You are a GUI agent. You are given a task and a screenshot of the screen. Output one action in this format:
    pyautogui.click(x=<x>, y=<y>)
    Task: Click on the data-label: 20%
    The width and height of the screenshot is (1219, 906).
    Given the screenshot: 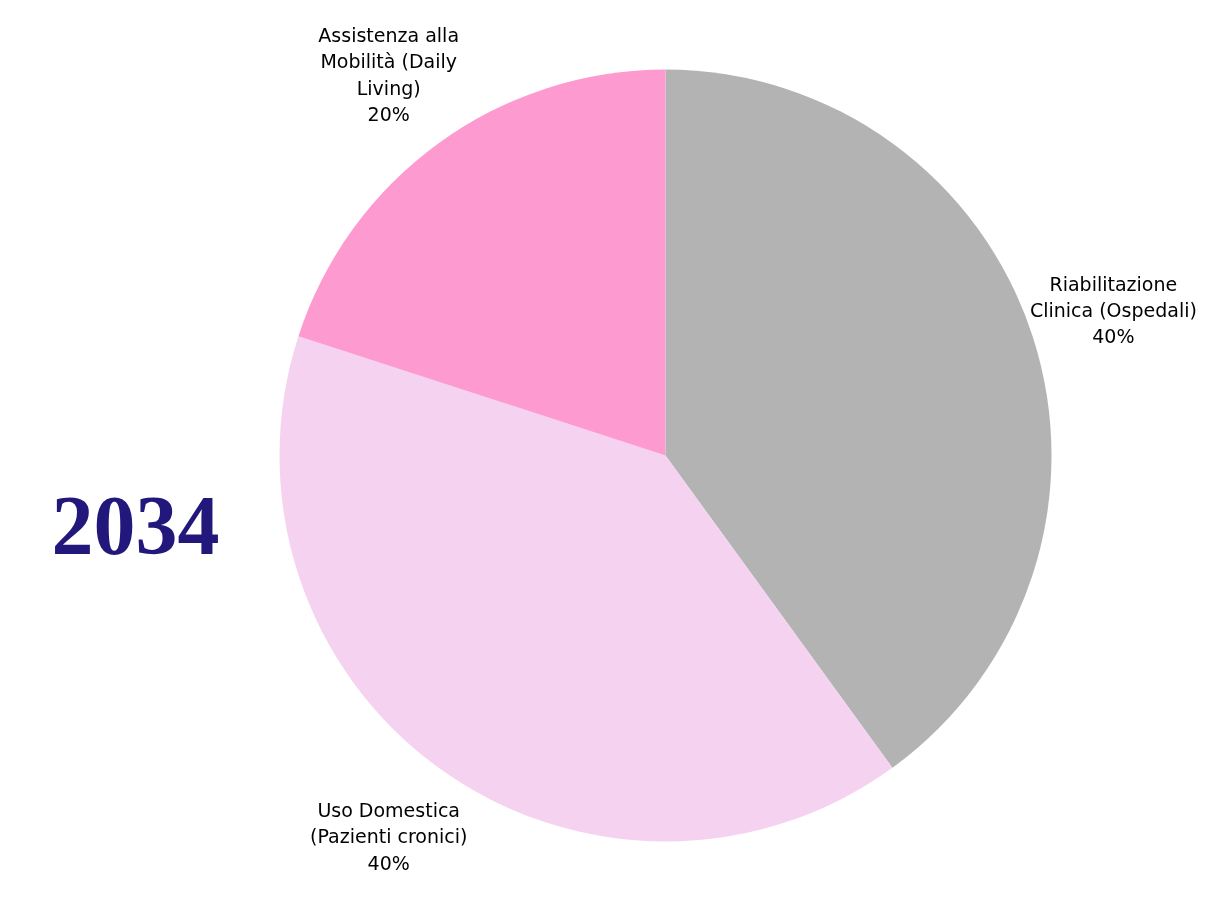 What is the action you would take?
    pyautogui.click(x=388, y=114)
    